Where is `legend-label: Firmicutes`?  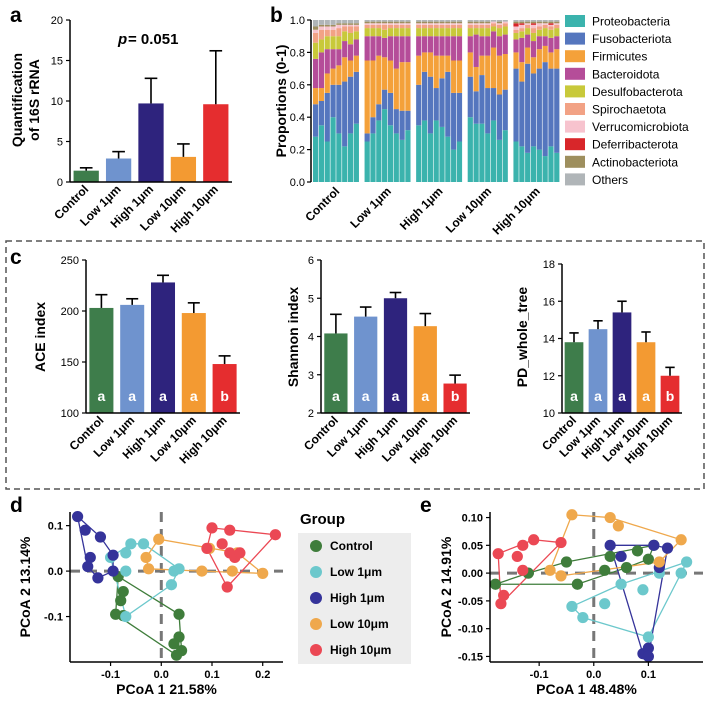
legend-label: Firmicutes is located at coordinates (619, 57).